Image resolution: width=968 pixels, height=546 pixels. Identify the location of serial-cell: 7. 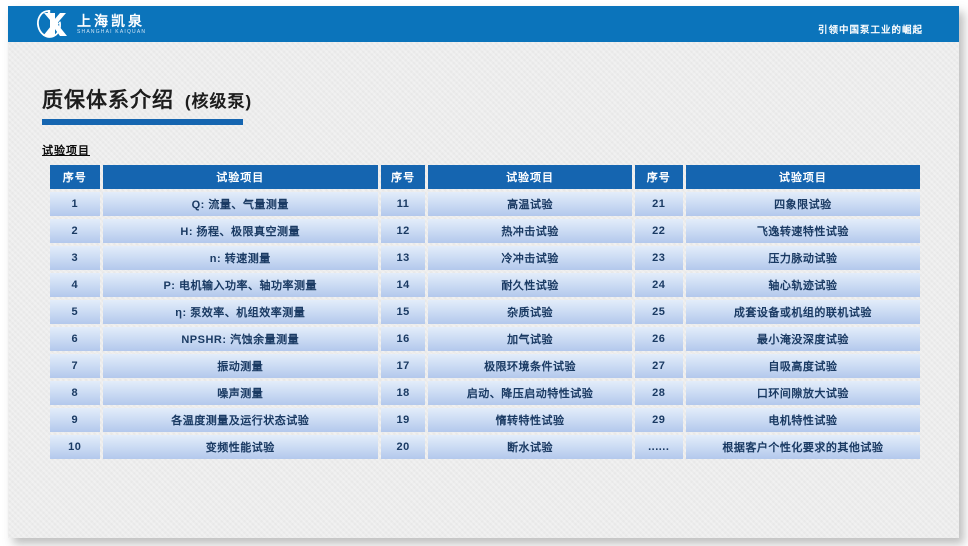
(75, 366).